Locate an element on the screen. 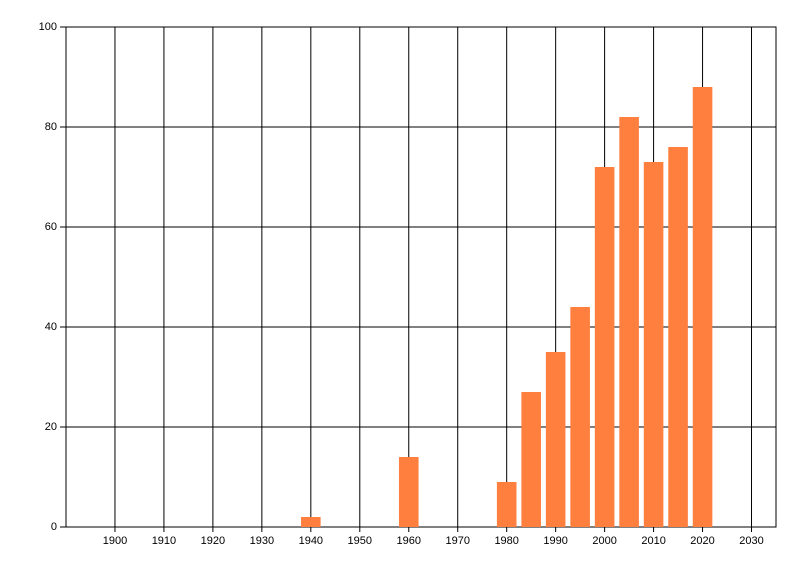 This screenshot has width=800, height=576. x-tick-label: 1950 is located at coordinates (360, 541).